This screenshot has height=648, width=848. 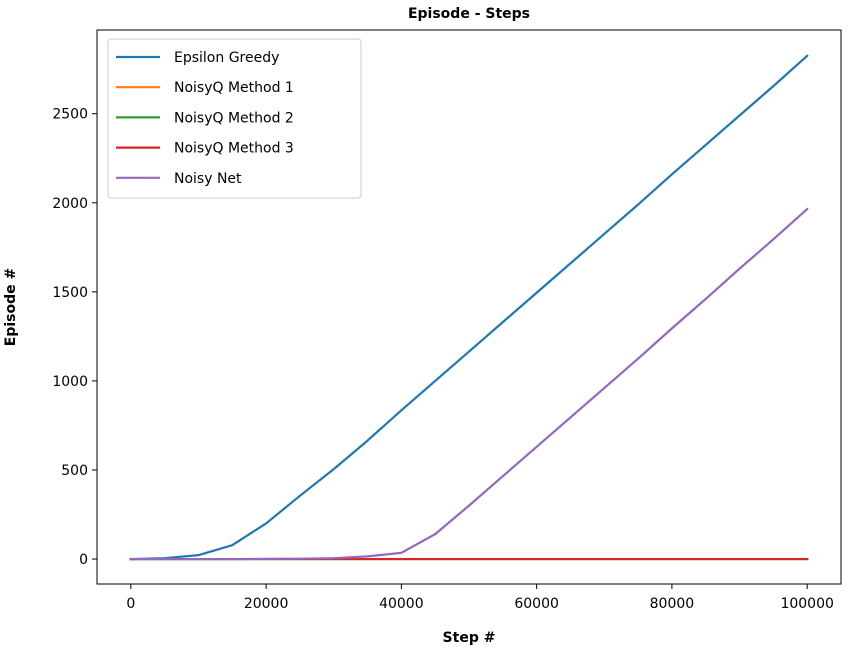 What do you see at coordinates (536, 604) in the screenshot?
I see `x-tick-label: 60000` at bounding box center [536, 604].